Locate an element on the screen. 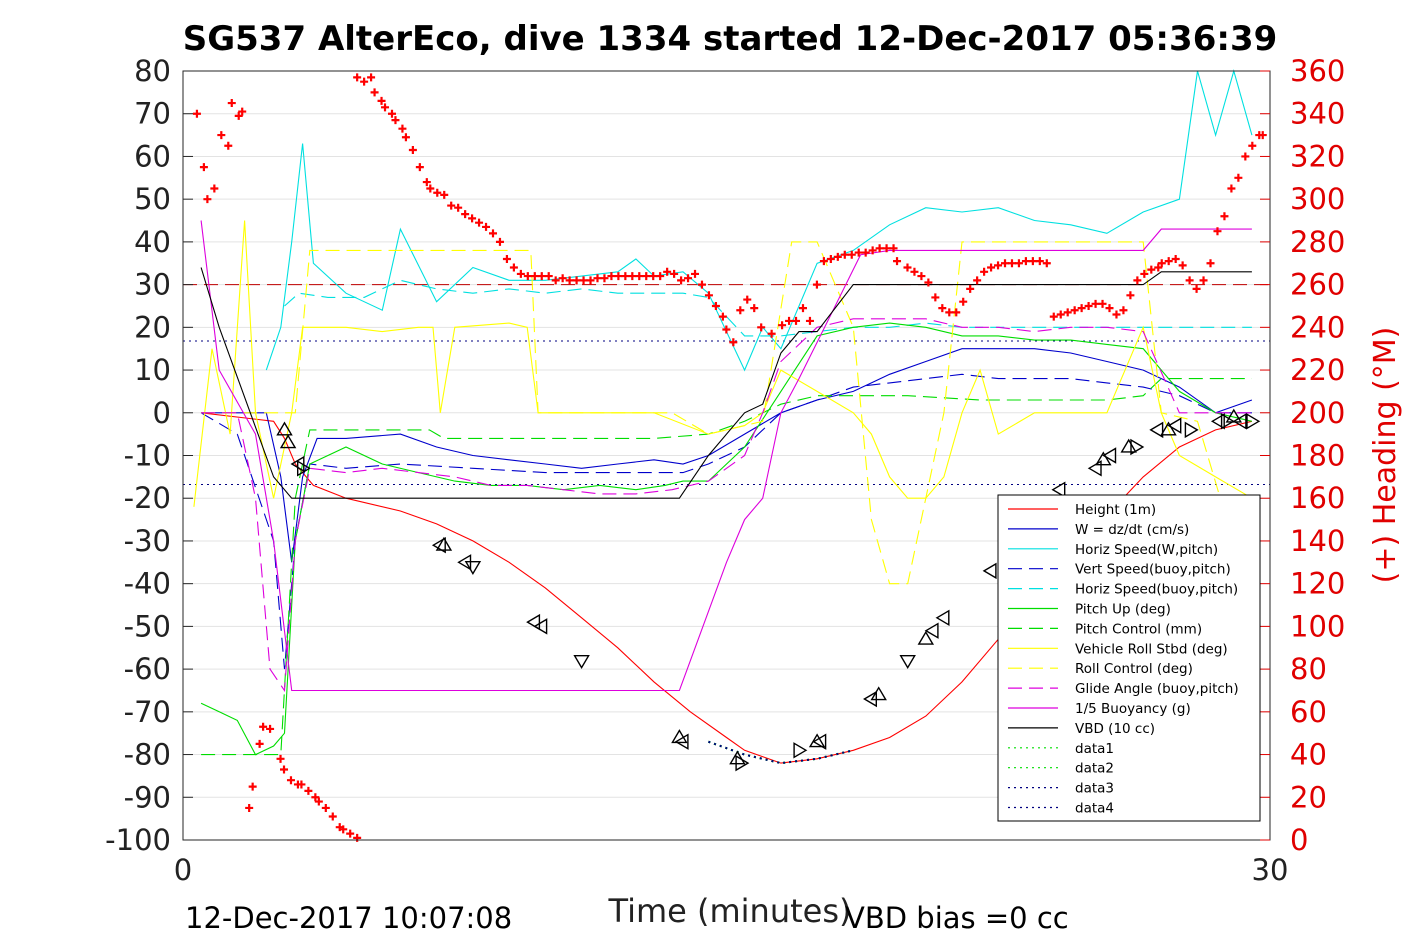 The image size is (1417, 945). y2-tick-label: 20 is located at coordinates (1308, 797).